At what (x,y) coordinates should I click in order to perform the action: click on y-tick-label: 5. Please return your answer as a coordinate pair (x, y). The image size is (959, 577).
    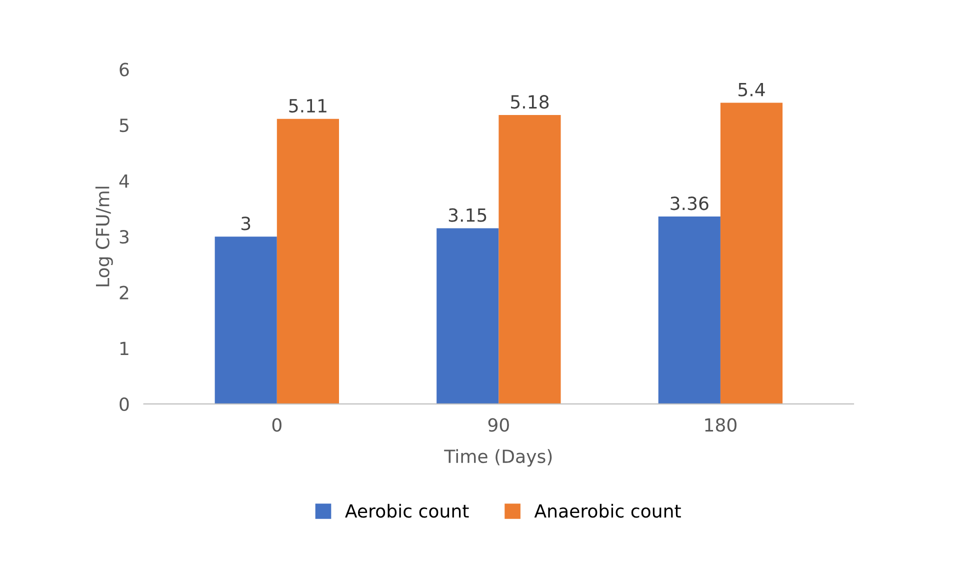
    Looking at the image, I should click on (124, 125).